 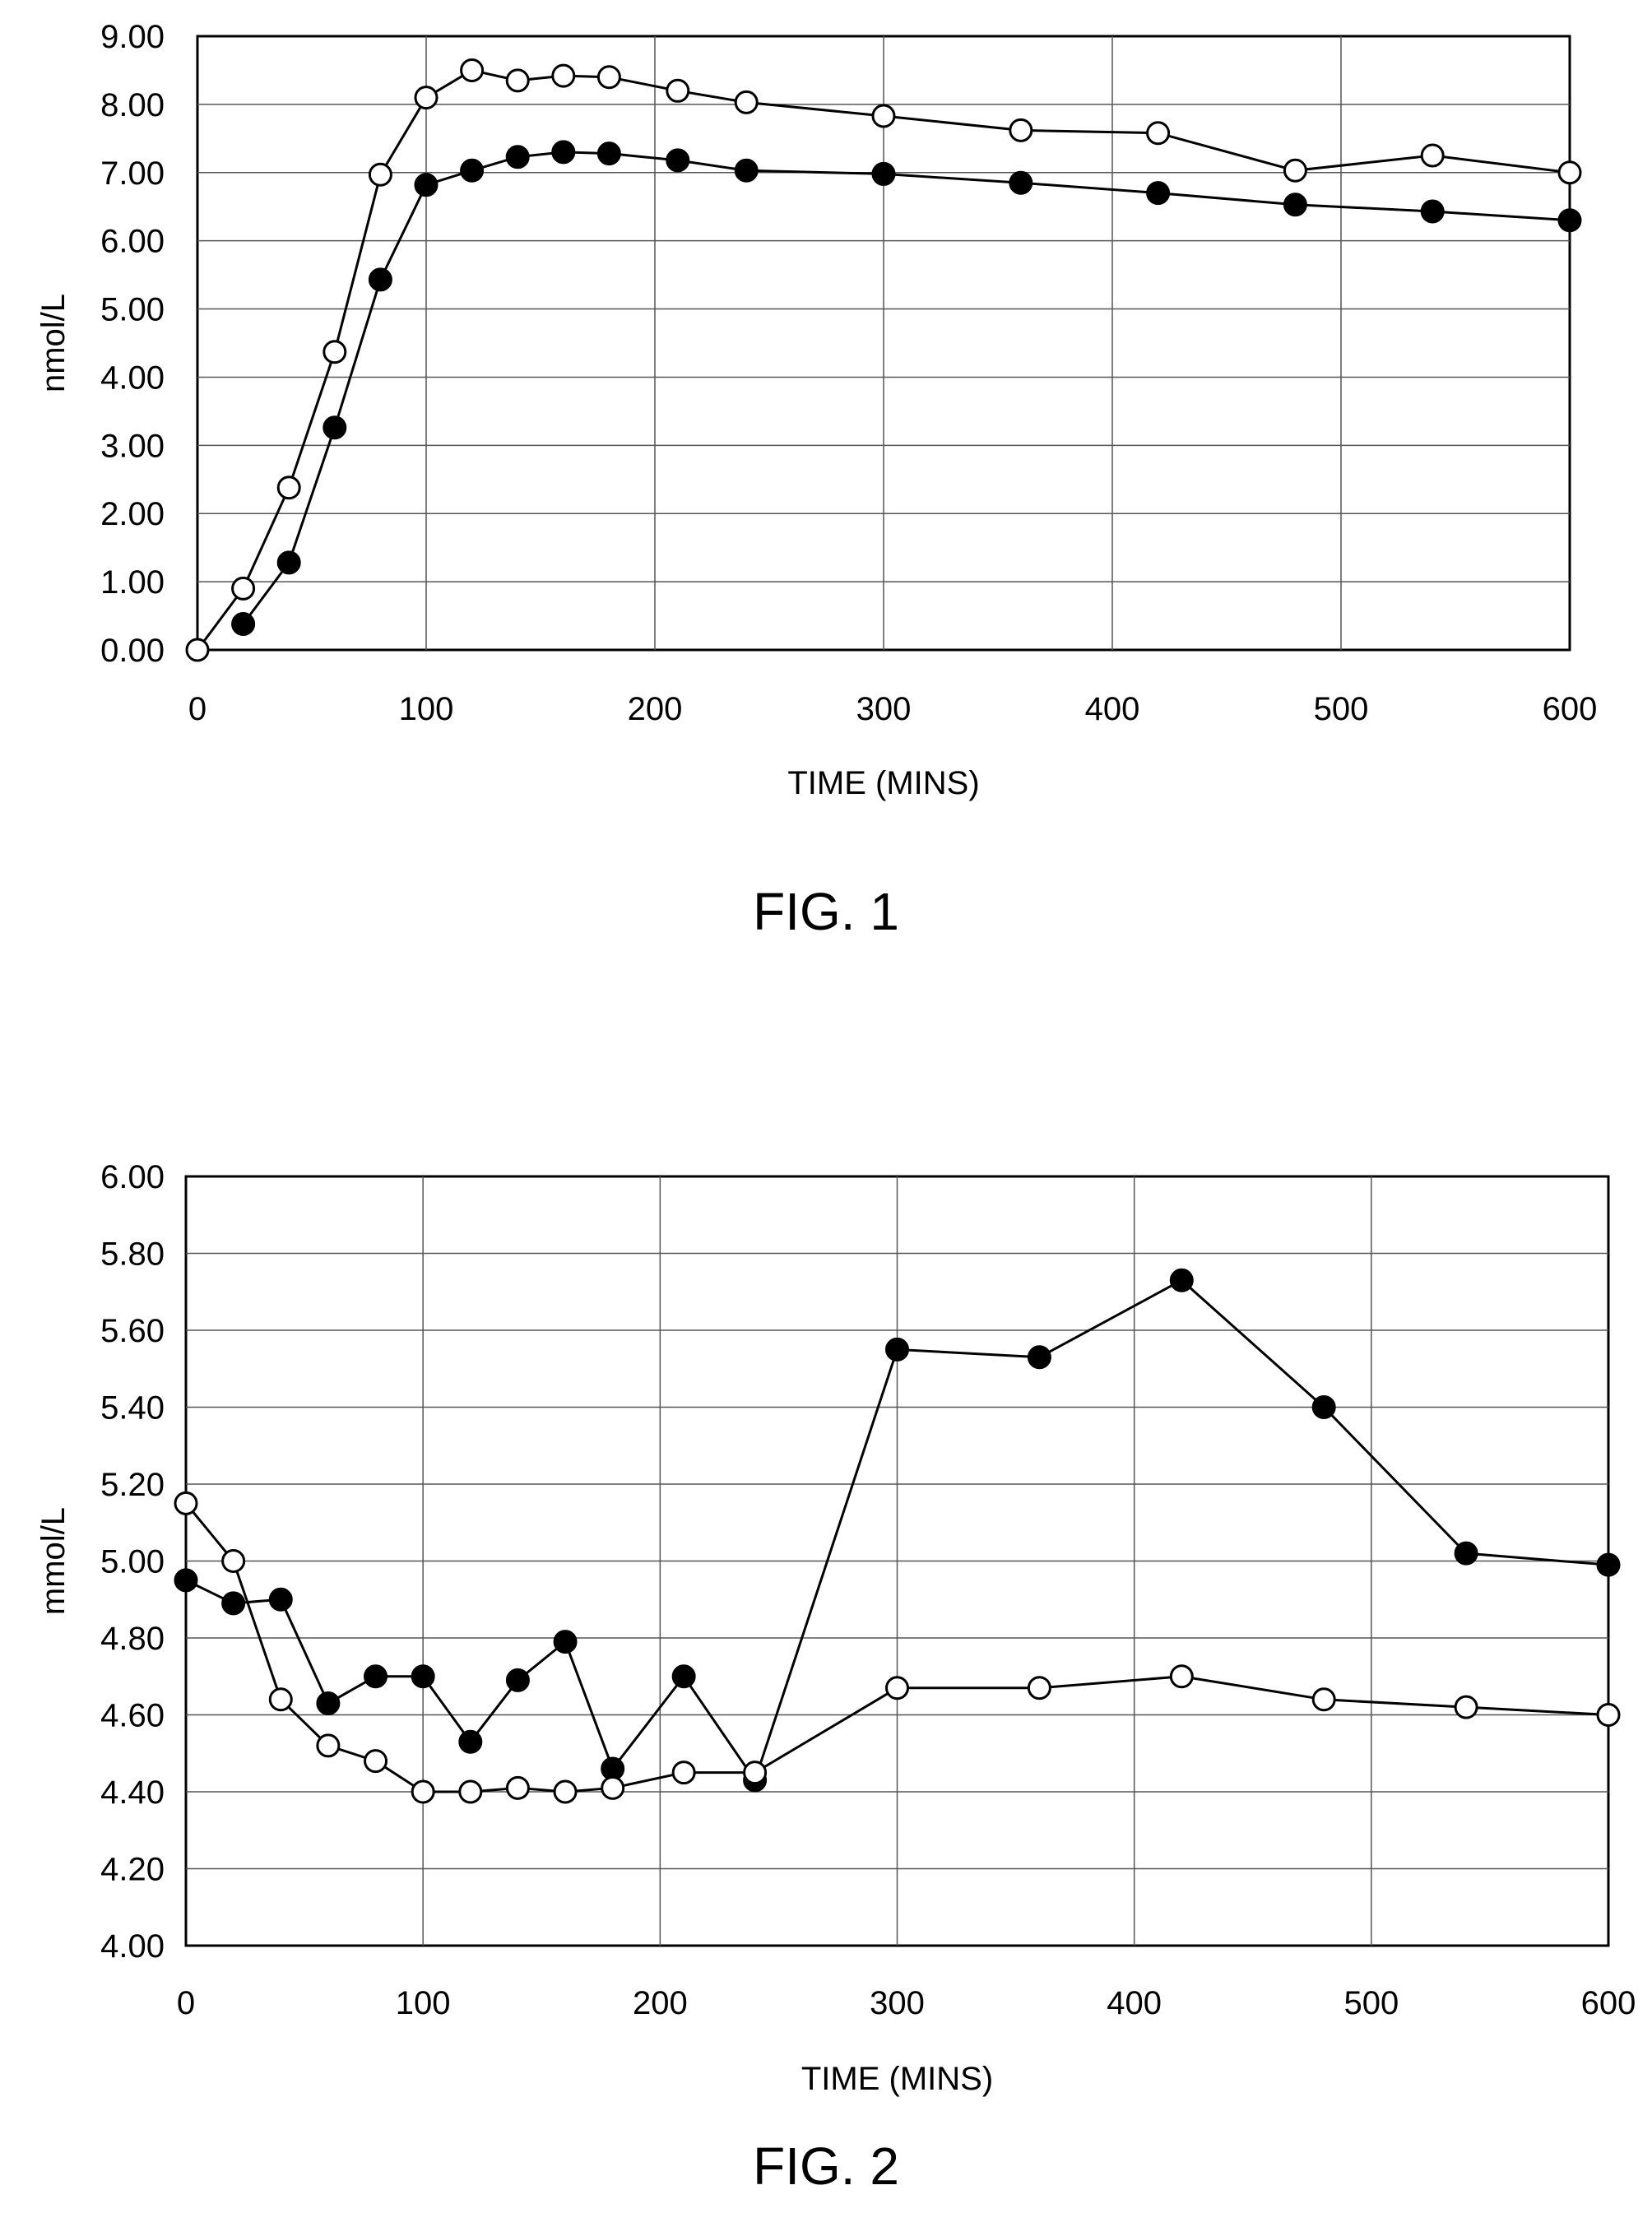 I want to click on fig2-y-tick-label: 5.80, so click(x=132, y=1254).